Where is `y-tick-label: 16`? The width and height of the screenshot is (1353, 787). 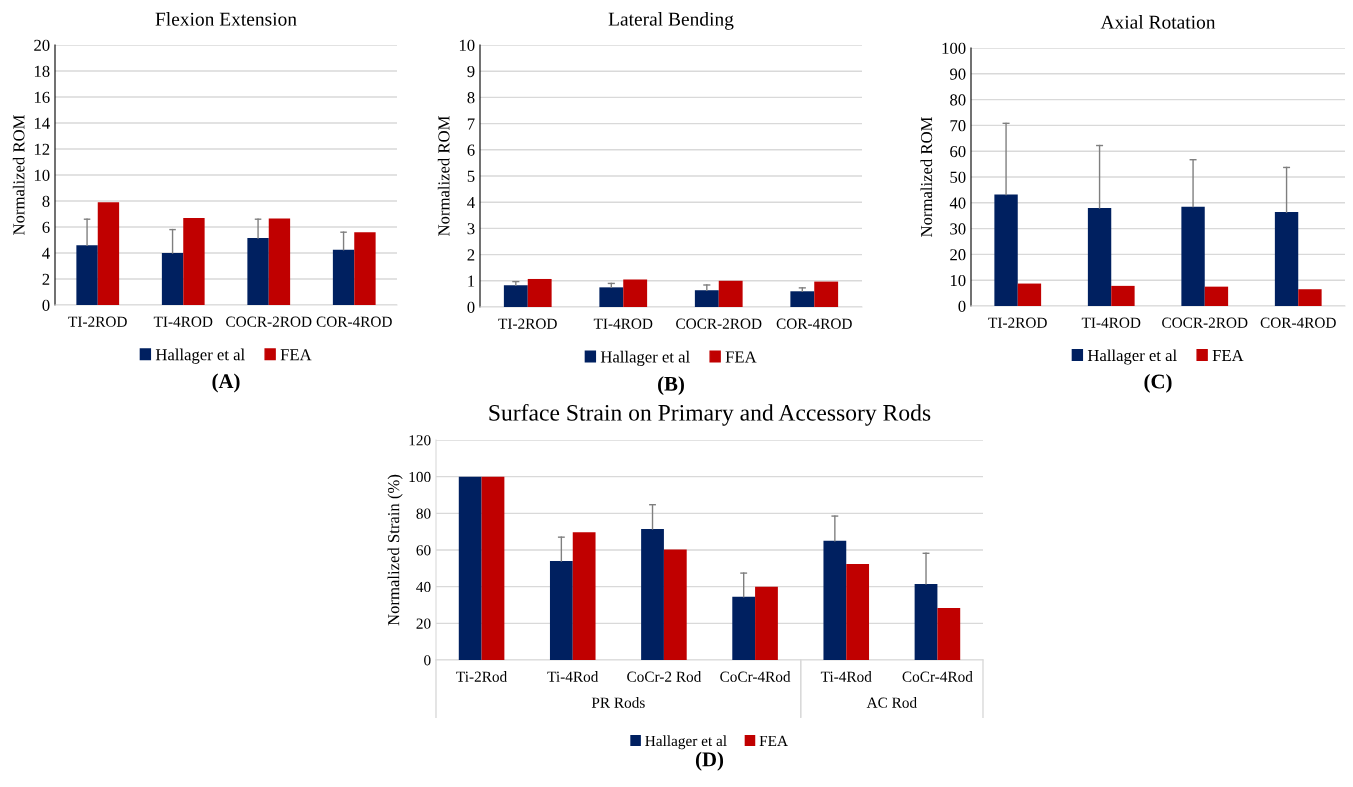 y-tick-label: 16 is located at coordinates (42, 97).